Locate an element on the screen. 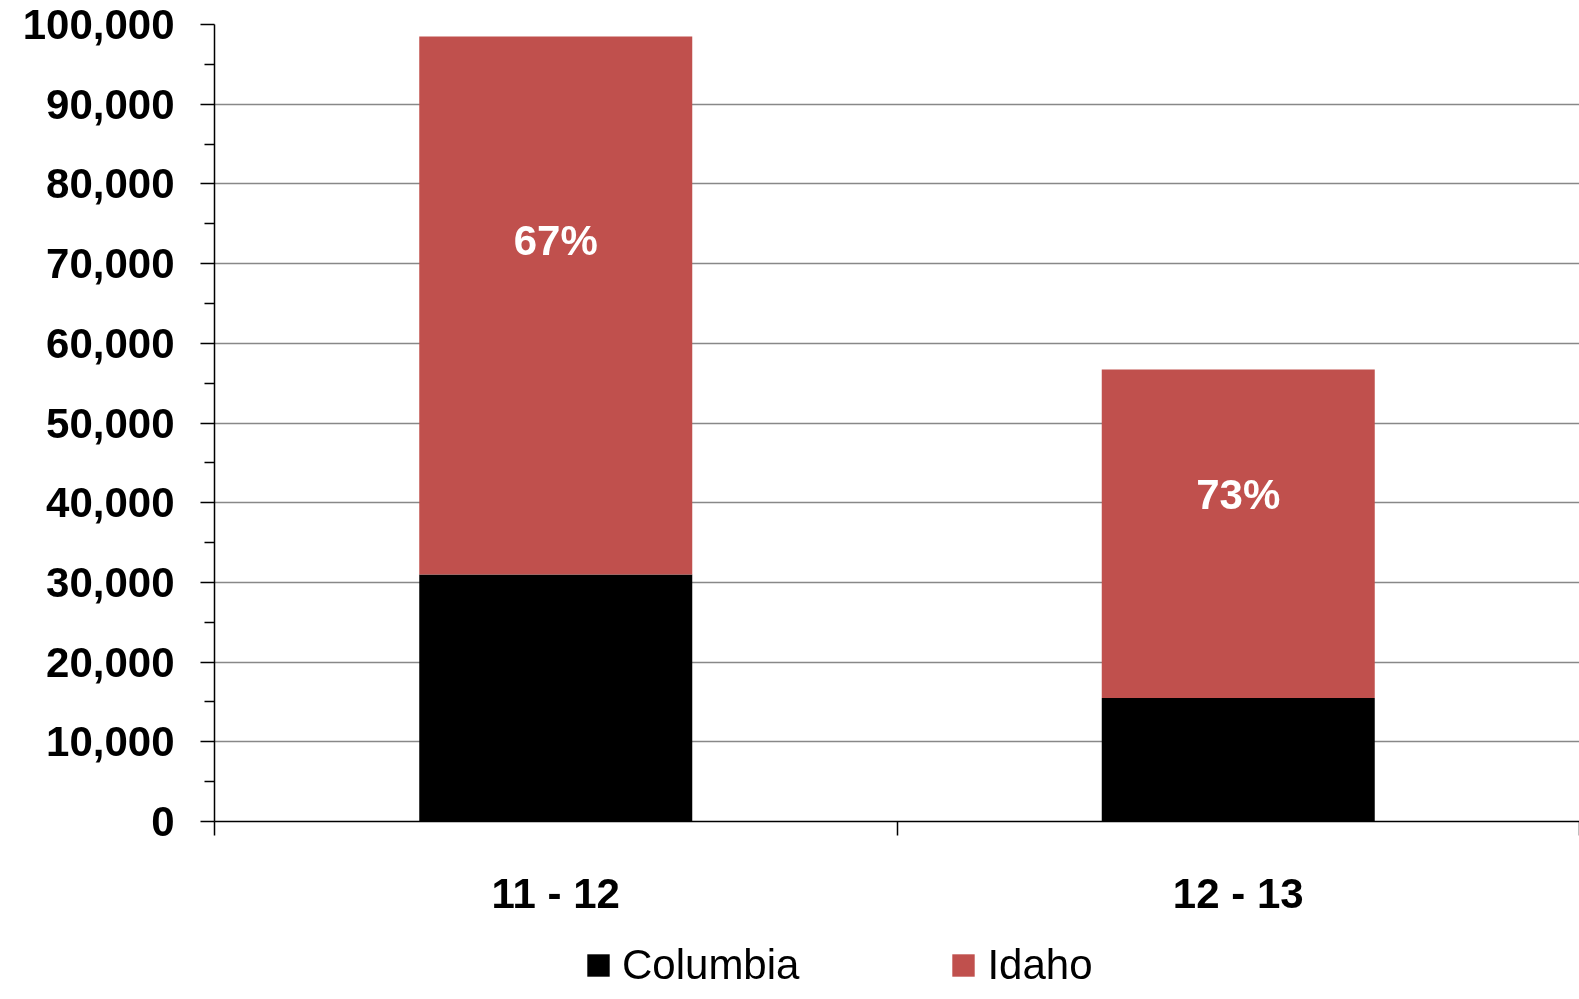 Image resolution: width=1579 pixels, height=999 pixels. y-tick-label: 10,000 is located at coordinates (110, 742).